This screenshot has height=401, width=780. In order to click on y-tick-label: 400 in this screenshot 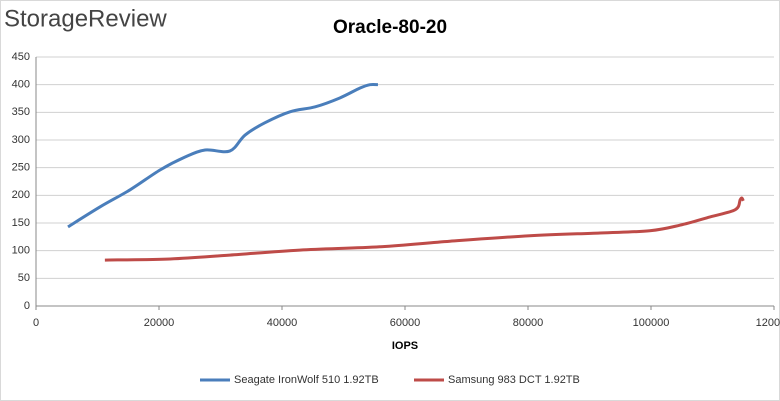, I will do `click(21, 85)`.